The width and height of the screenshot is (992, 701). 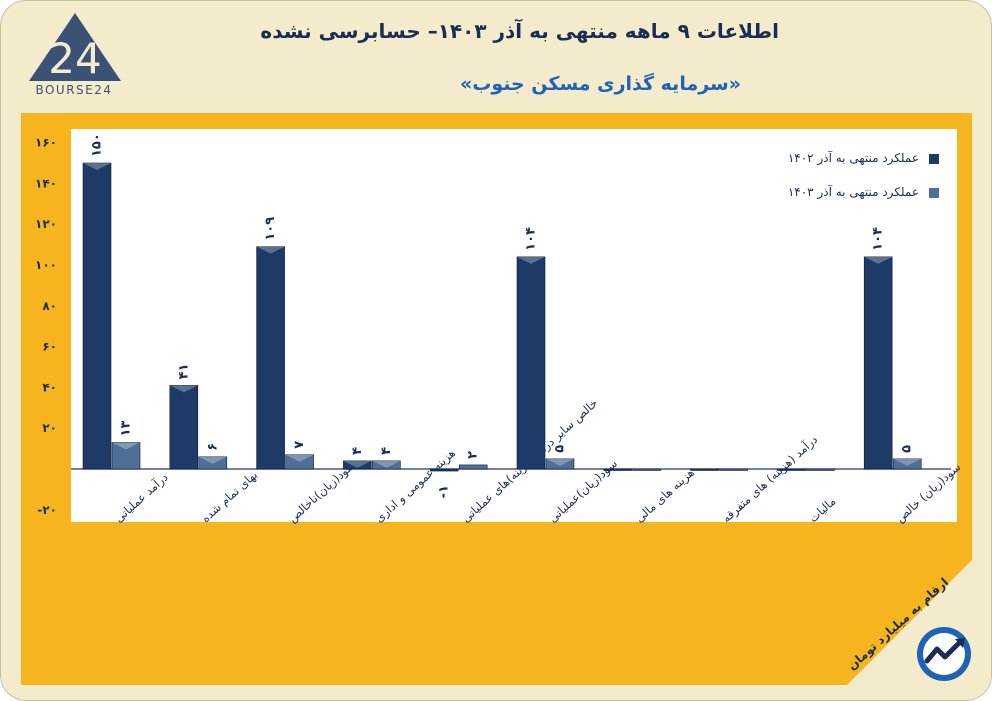 I want to click on x-category-label: بهای تمام شده, so click(x=229, y=497).